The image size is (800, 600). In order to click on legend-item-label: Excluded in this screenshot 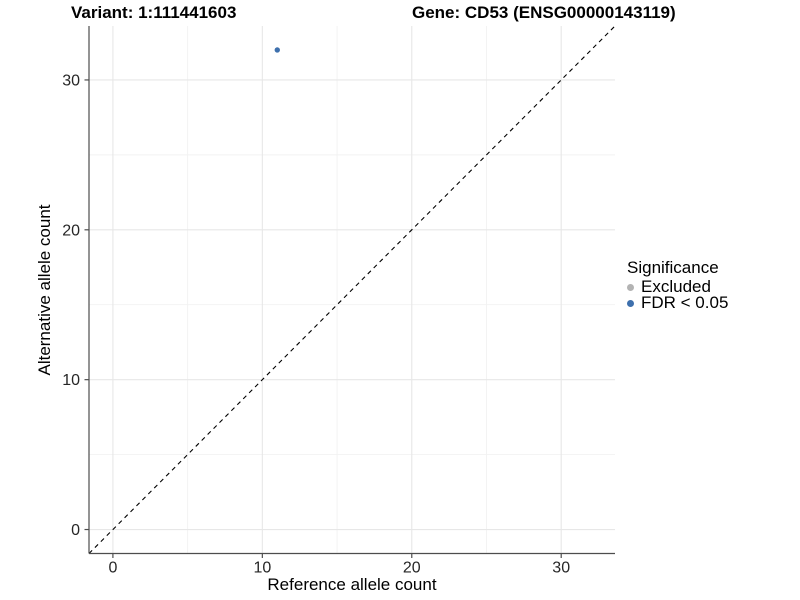, I will do `click(676, 286)`.